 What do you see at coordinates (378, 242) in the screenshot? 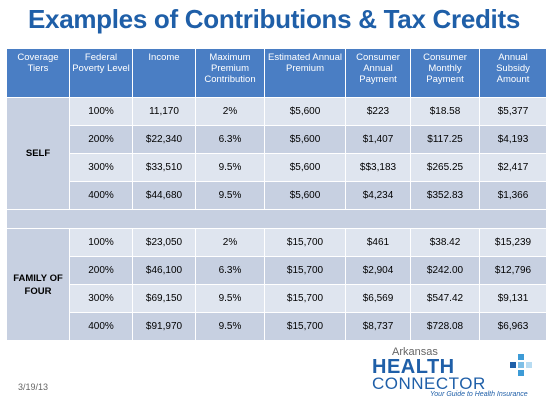
I see `table-cell: $461` at bounding box center [378, 242].